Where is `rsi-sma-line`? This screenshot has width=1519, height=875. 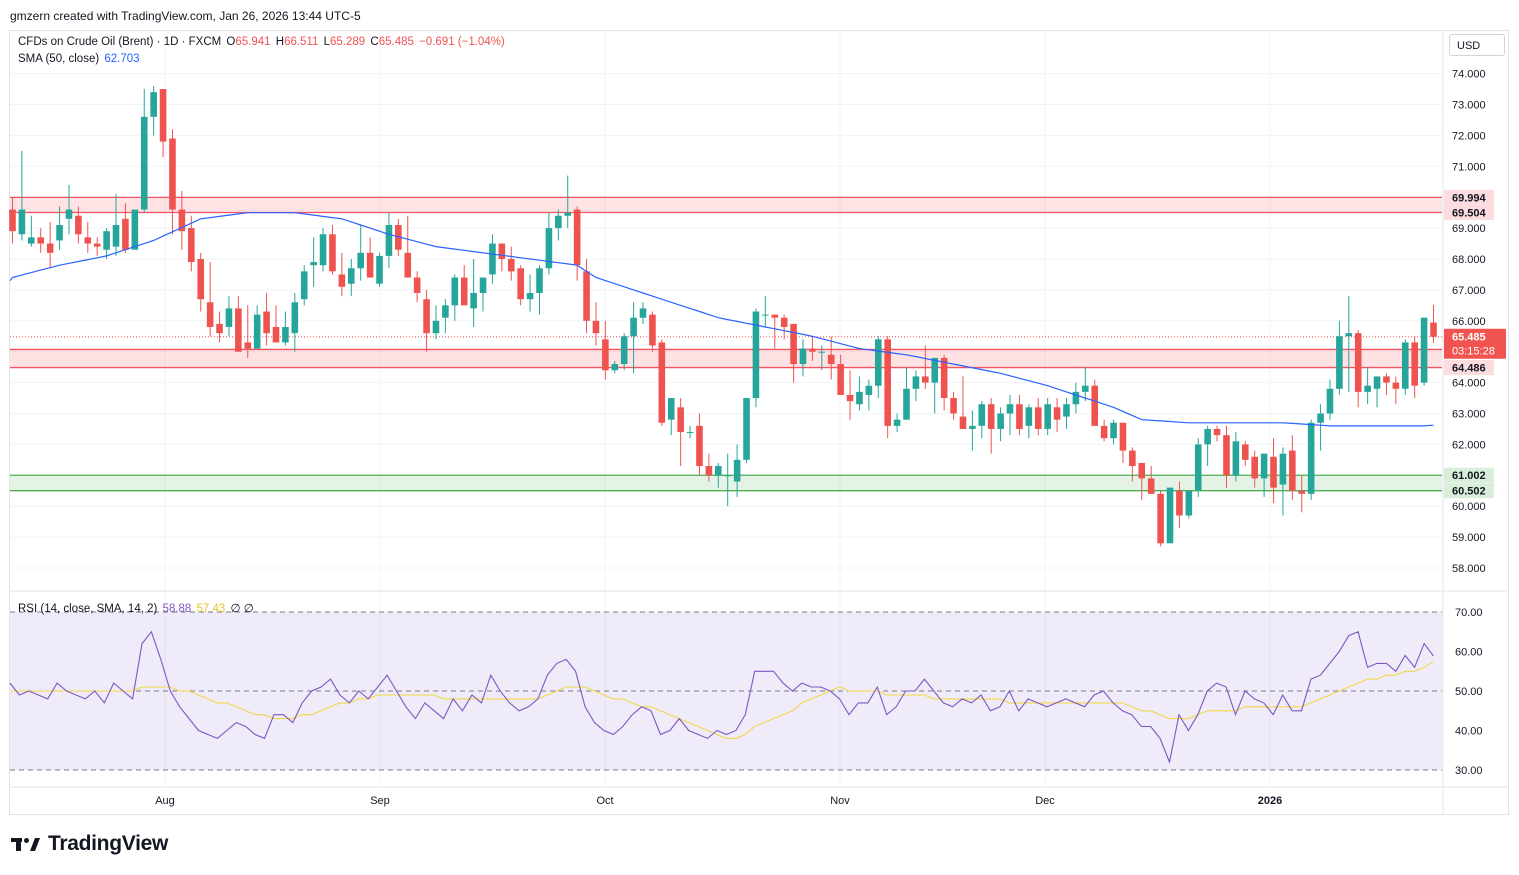 rsi-sma-line is located at coordinates (722, 700).